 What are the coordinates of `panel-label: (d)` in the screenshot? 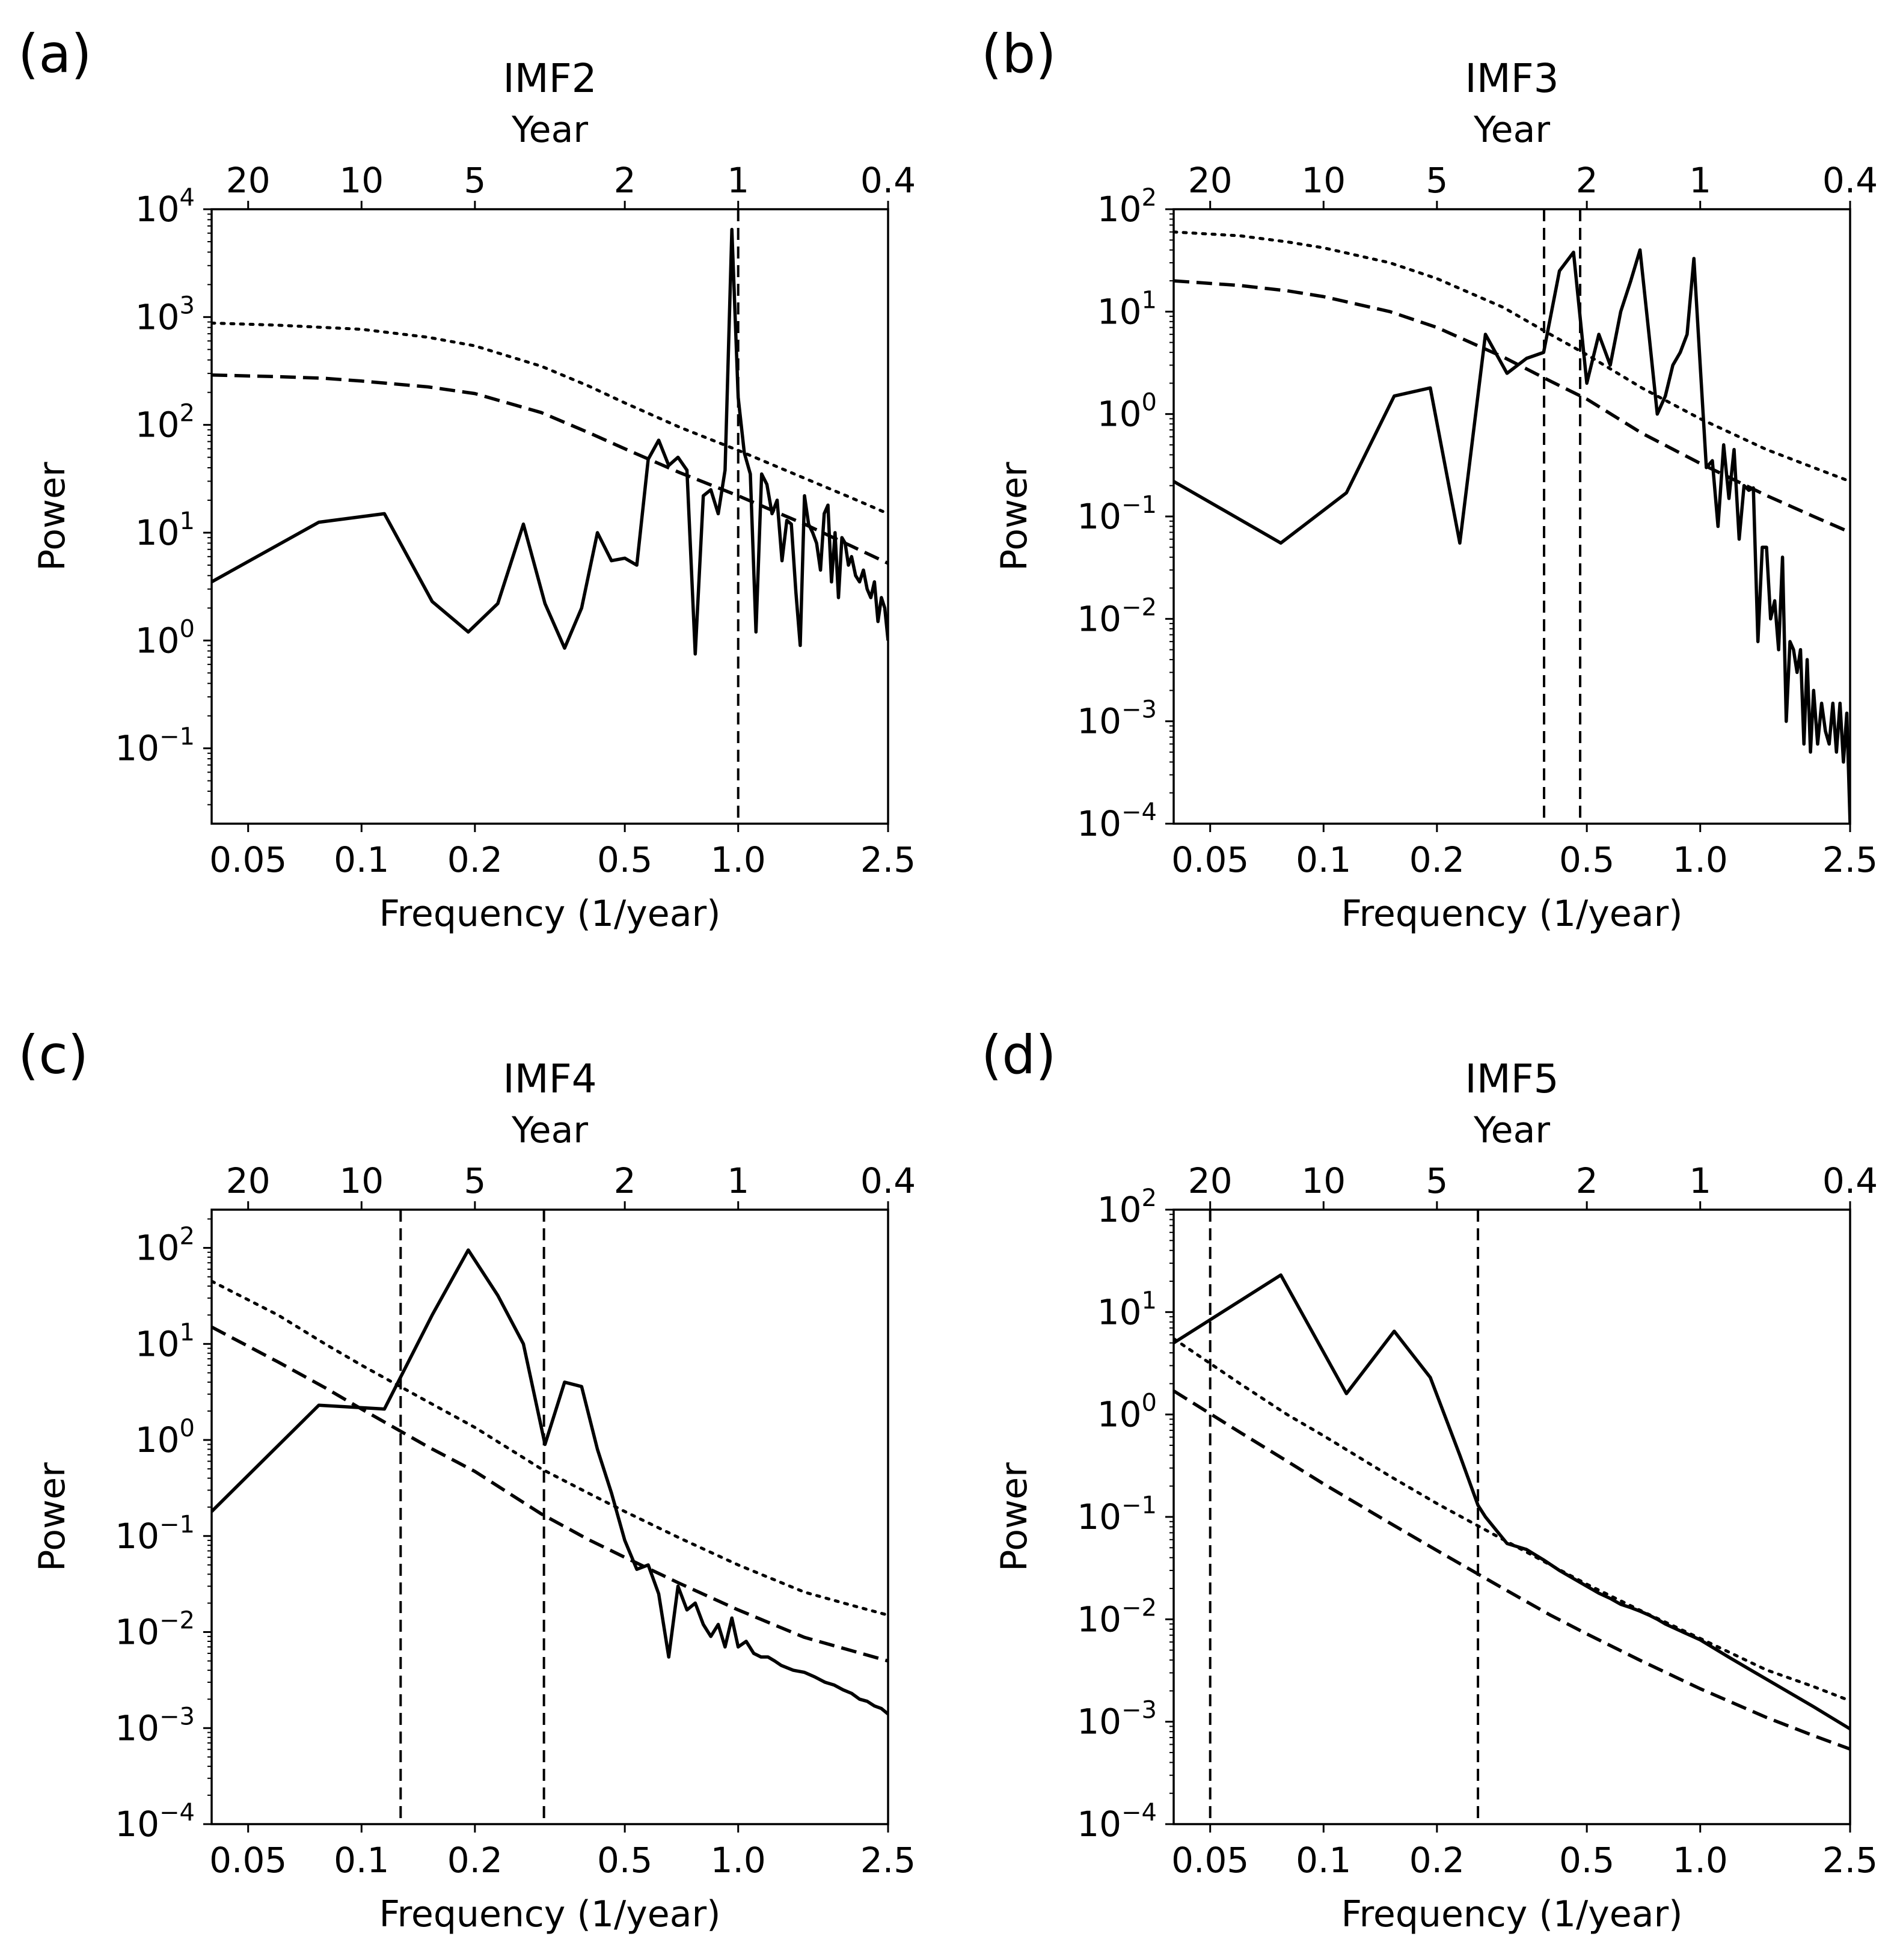 It's located at (1018, 1055).